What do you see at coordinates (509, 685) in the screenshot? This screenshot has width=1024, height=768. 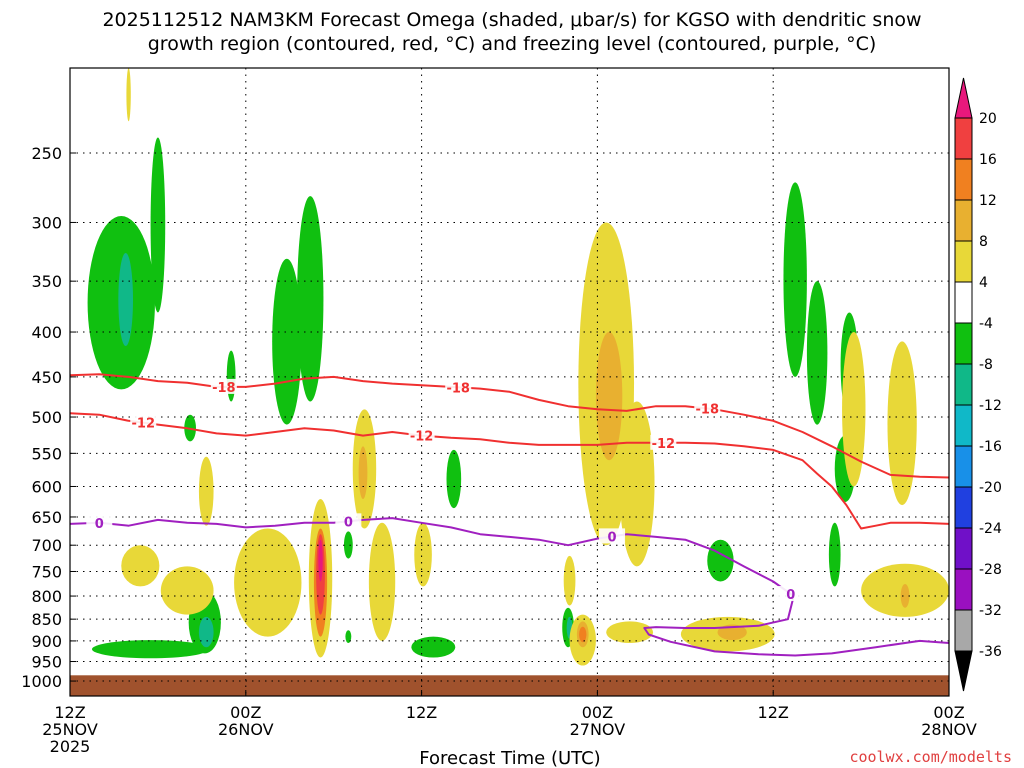 I see `ground-fill` at bounding box center [509, 685].